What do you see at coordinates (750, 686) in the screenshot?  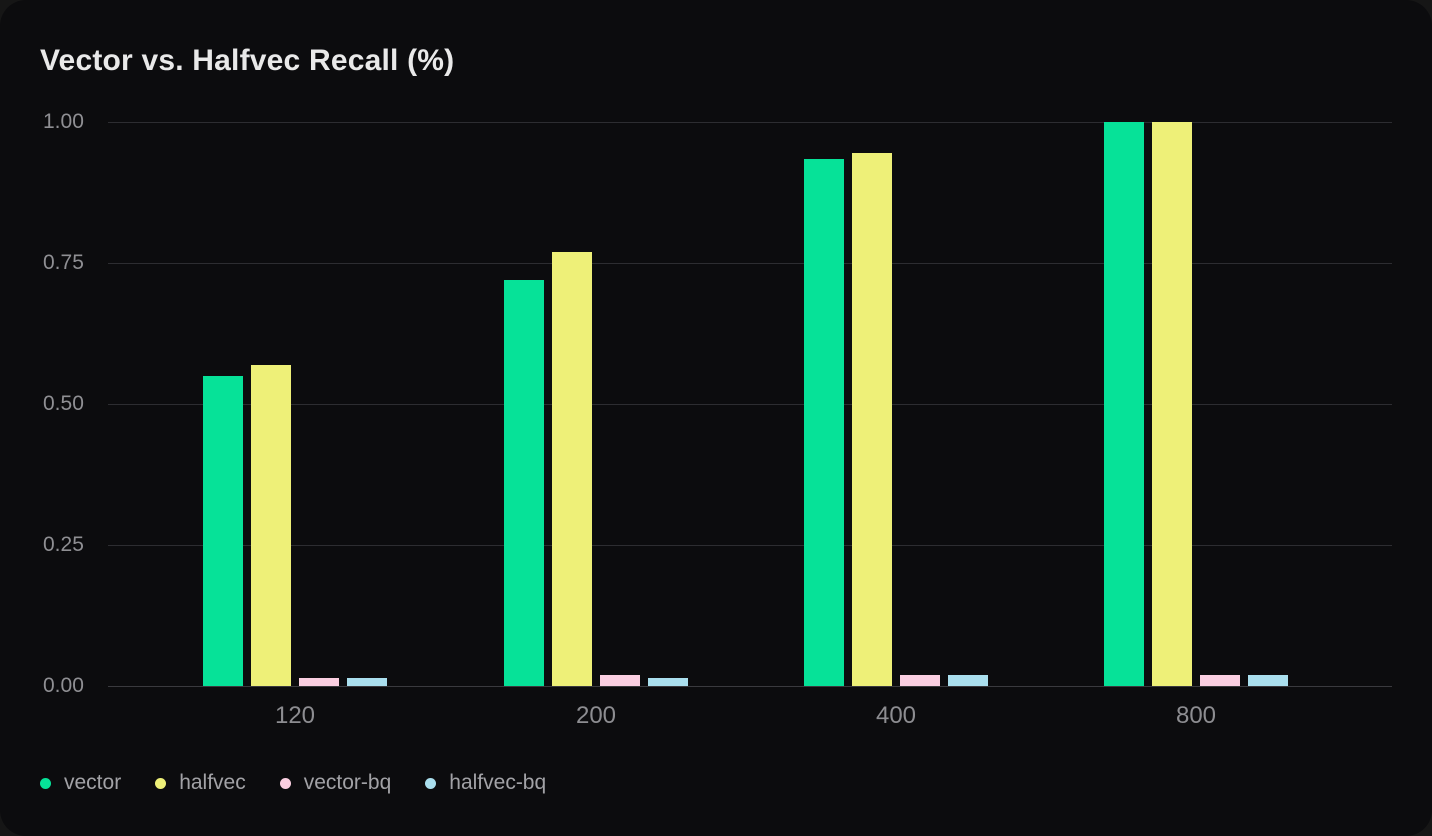 I see `x-axis-baseline` at bounding box center [750, 686].